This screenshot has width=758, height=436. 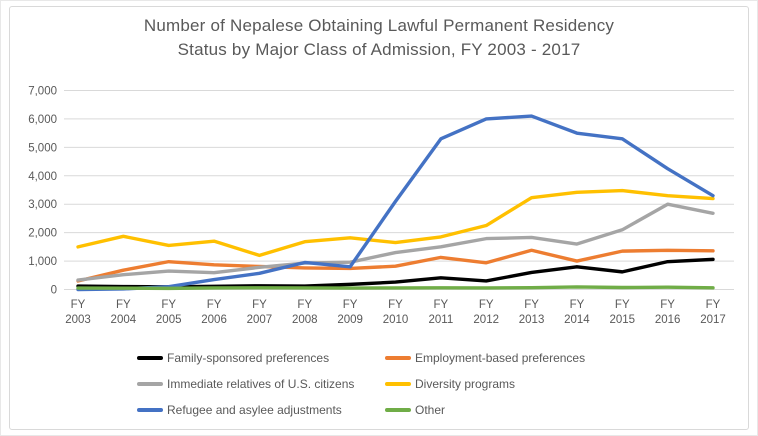 What do you see at coordinates (42, 120) in the screenshot?
I see `y-tick-label: 6,000` at bounding box center [42, 120].